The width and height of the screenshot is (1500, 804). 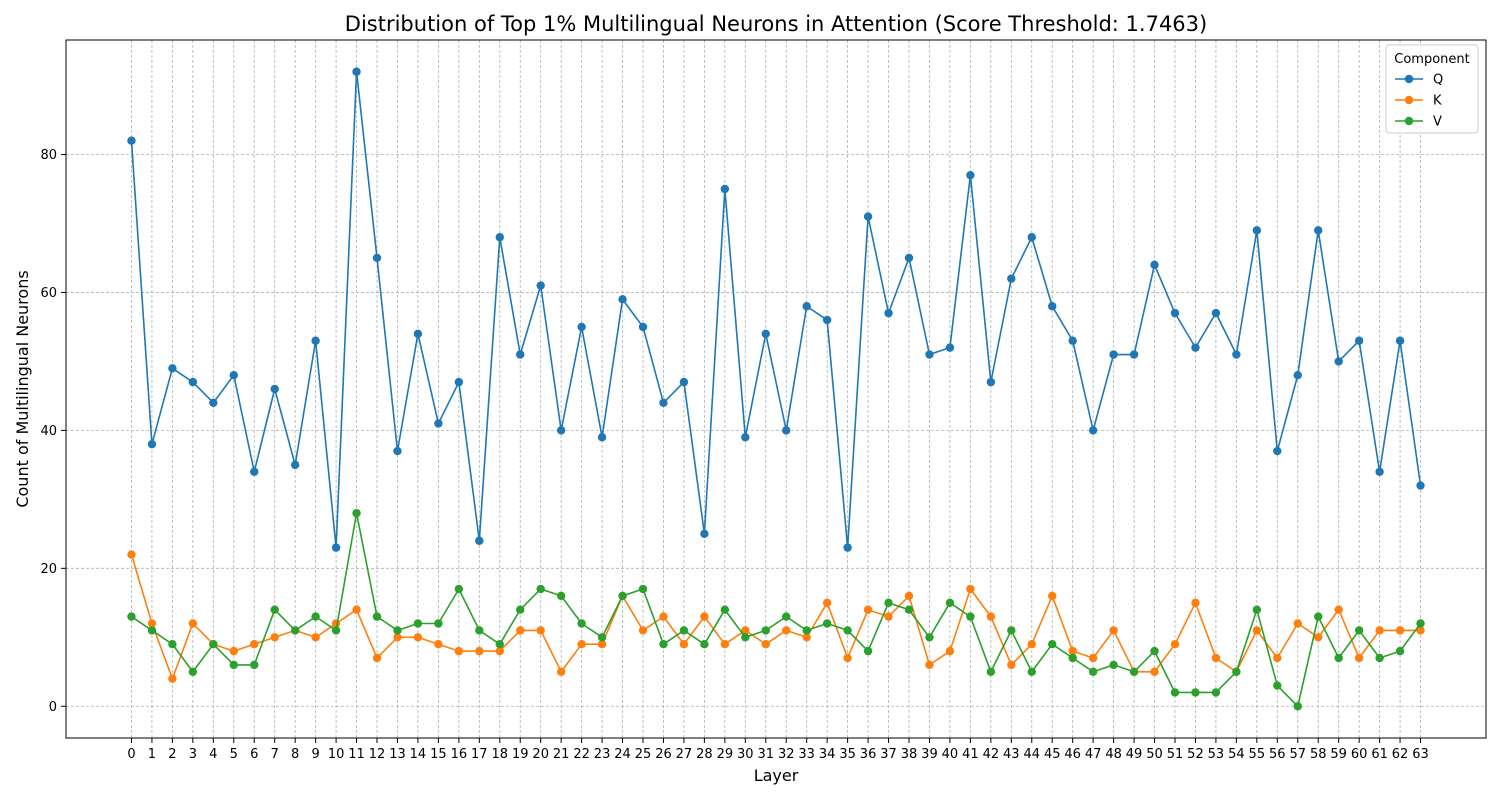 What do you see at coordinates (1093, 754) in the screenshot?
I see `x-tick-label: 47` at bounding box center [1093, 754].